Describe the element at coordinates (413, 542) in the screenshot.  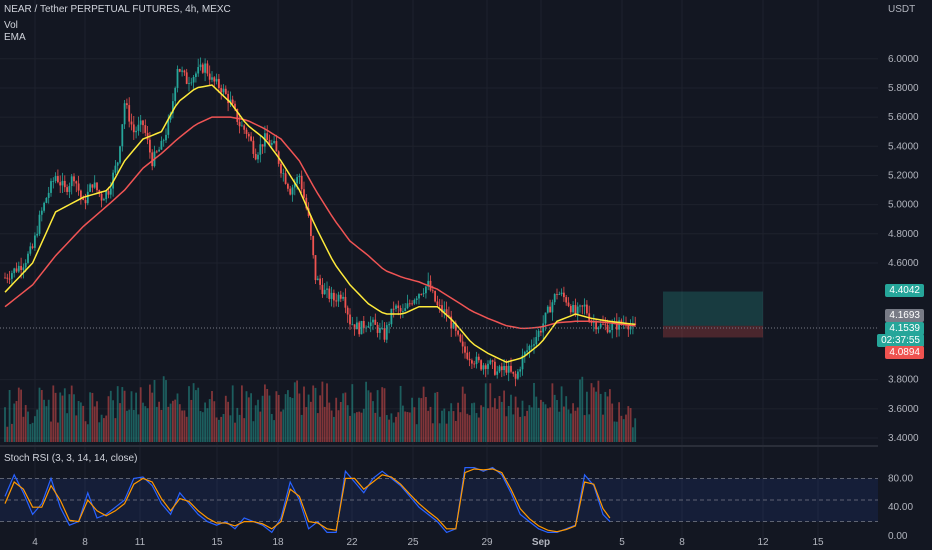
I see `x-tick-label: 25` at that location.